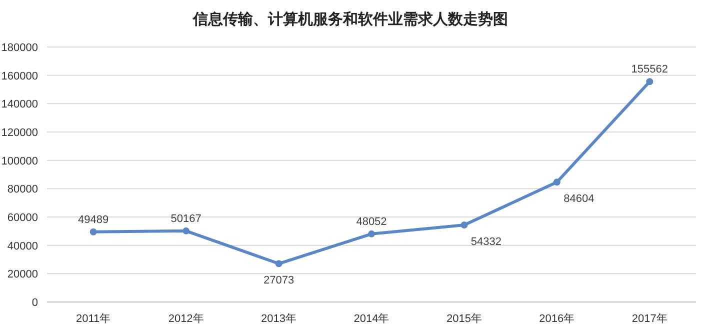 This screenshot has width=701, height=331. What do you see at coordinates (649, 70) in the screenshot?
I see `data-label: 155562` at bounding box center [649, 70].